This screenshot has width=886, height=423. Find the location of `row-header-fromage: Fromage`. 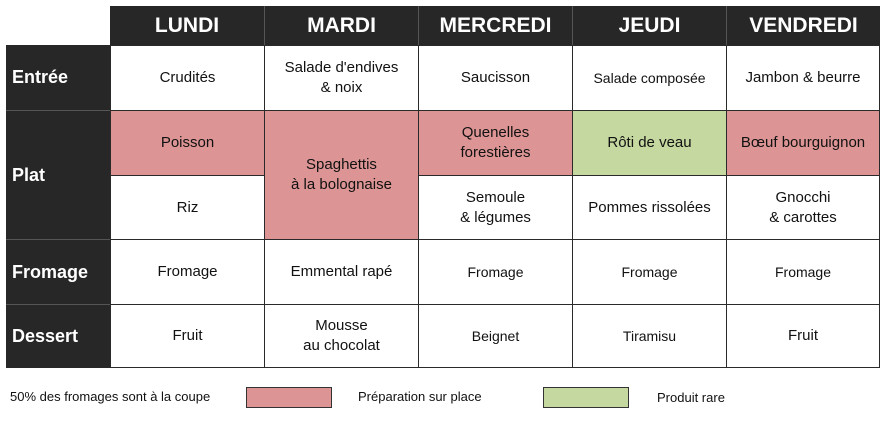

row-header-fromage: Fromage is located at coordinates (58, 271).